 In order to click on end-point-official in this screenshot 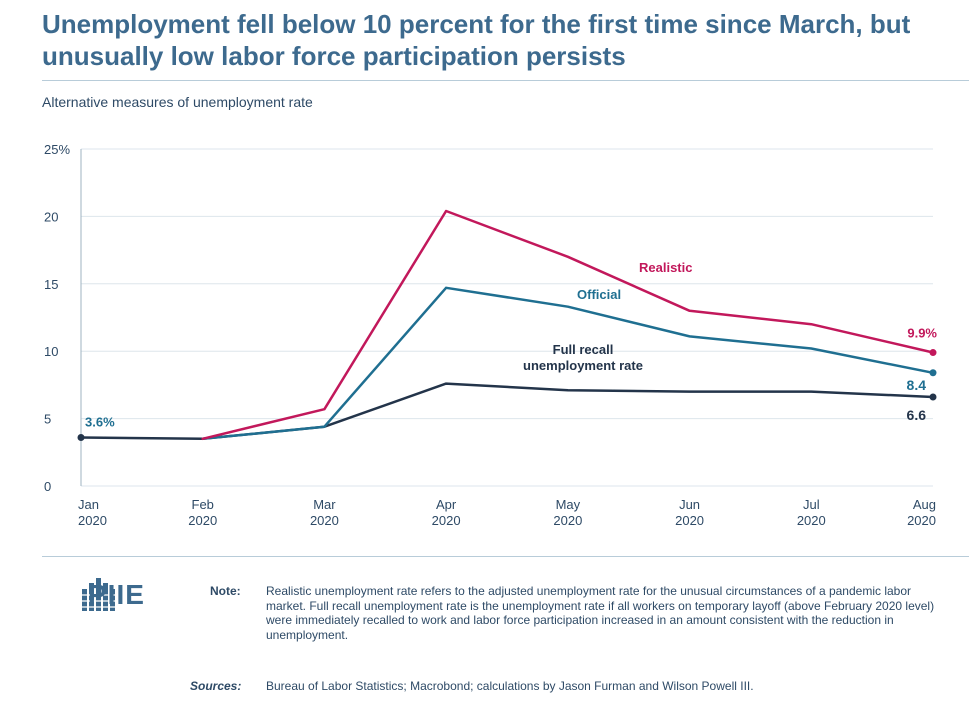, I will do `click(933, 373)`.